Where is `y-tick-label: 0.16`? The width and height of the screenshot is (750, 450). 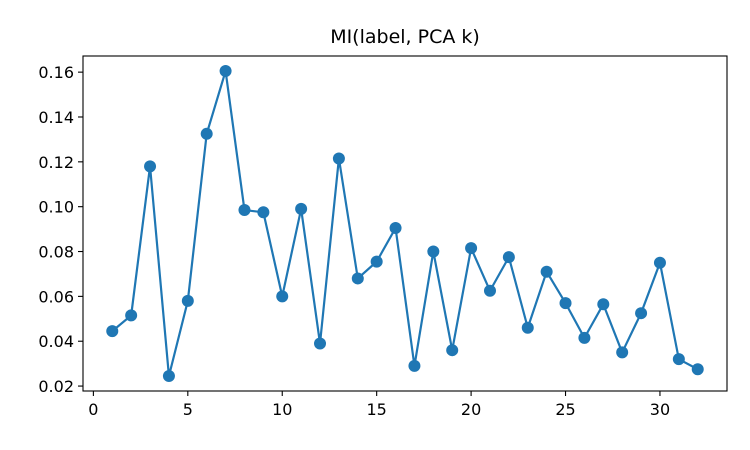 y-tick-label: 0.16 is located at coordinates (56, 72).